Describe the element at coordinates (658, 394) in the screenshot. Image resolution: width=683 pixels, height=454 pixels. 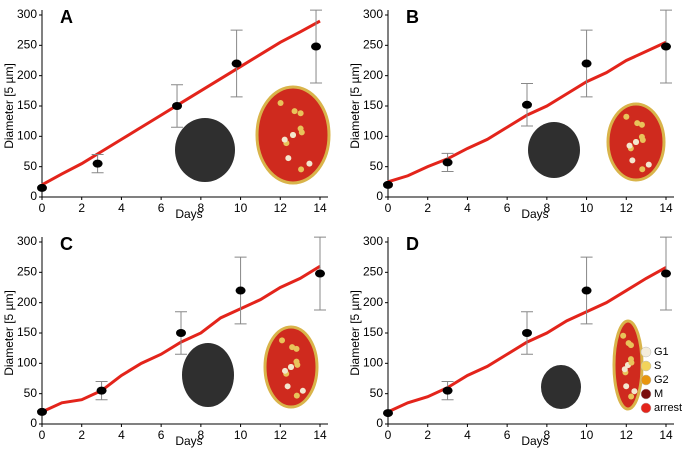
I see `legend-label: M` at that location.